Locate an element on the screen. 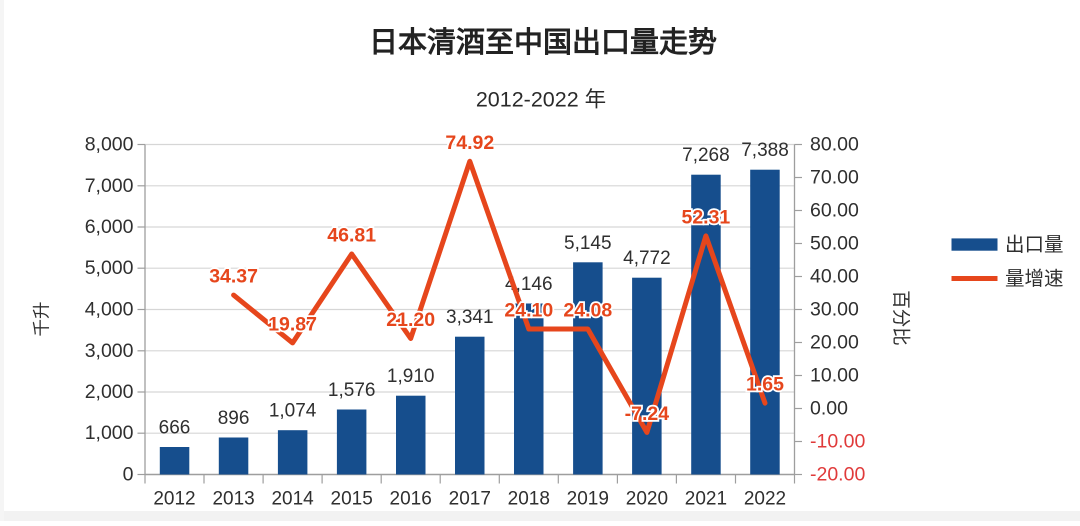 The height and width of the screenshot is (526, 1080). svg-text: 1.65 is located at coordinates (765, 385).